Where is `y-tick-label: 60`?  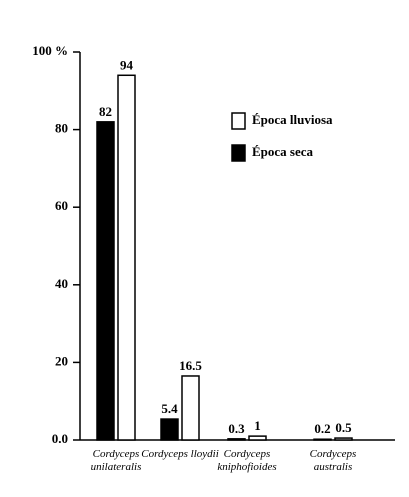
y-tick-label: 60 is located at coordinates (61, 205).